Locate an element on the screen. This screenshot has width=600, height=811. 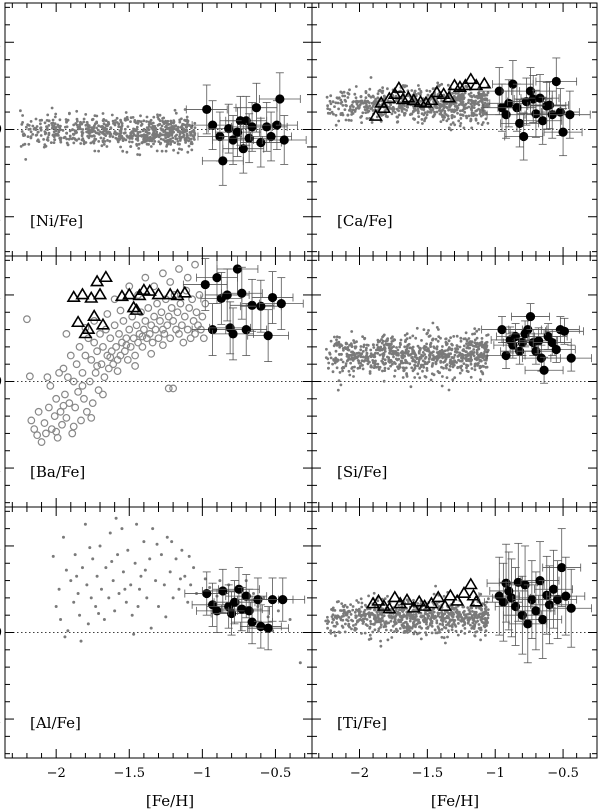
x-tick-label: −0.5 is located at coordinates (563, 773).